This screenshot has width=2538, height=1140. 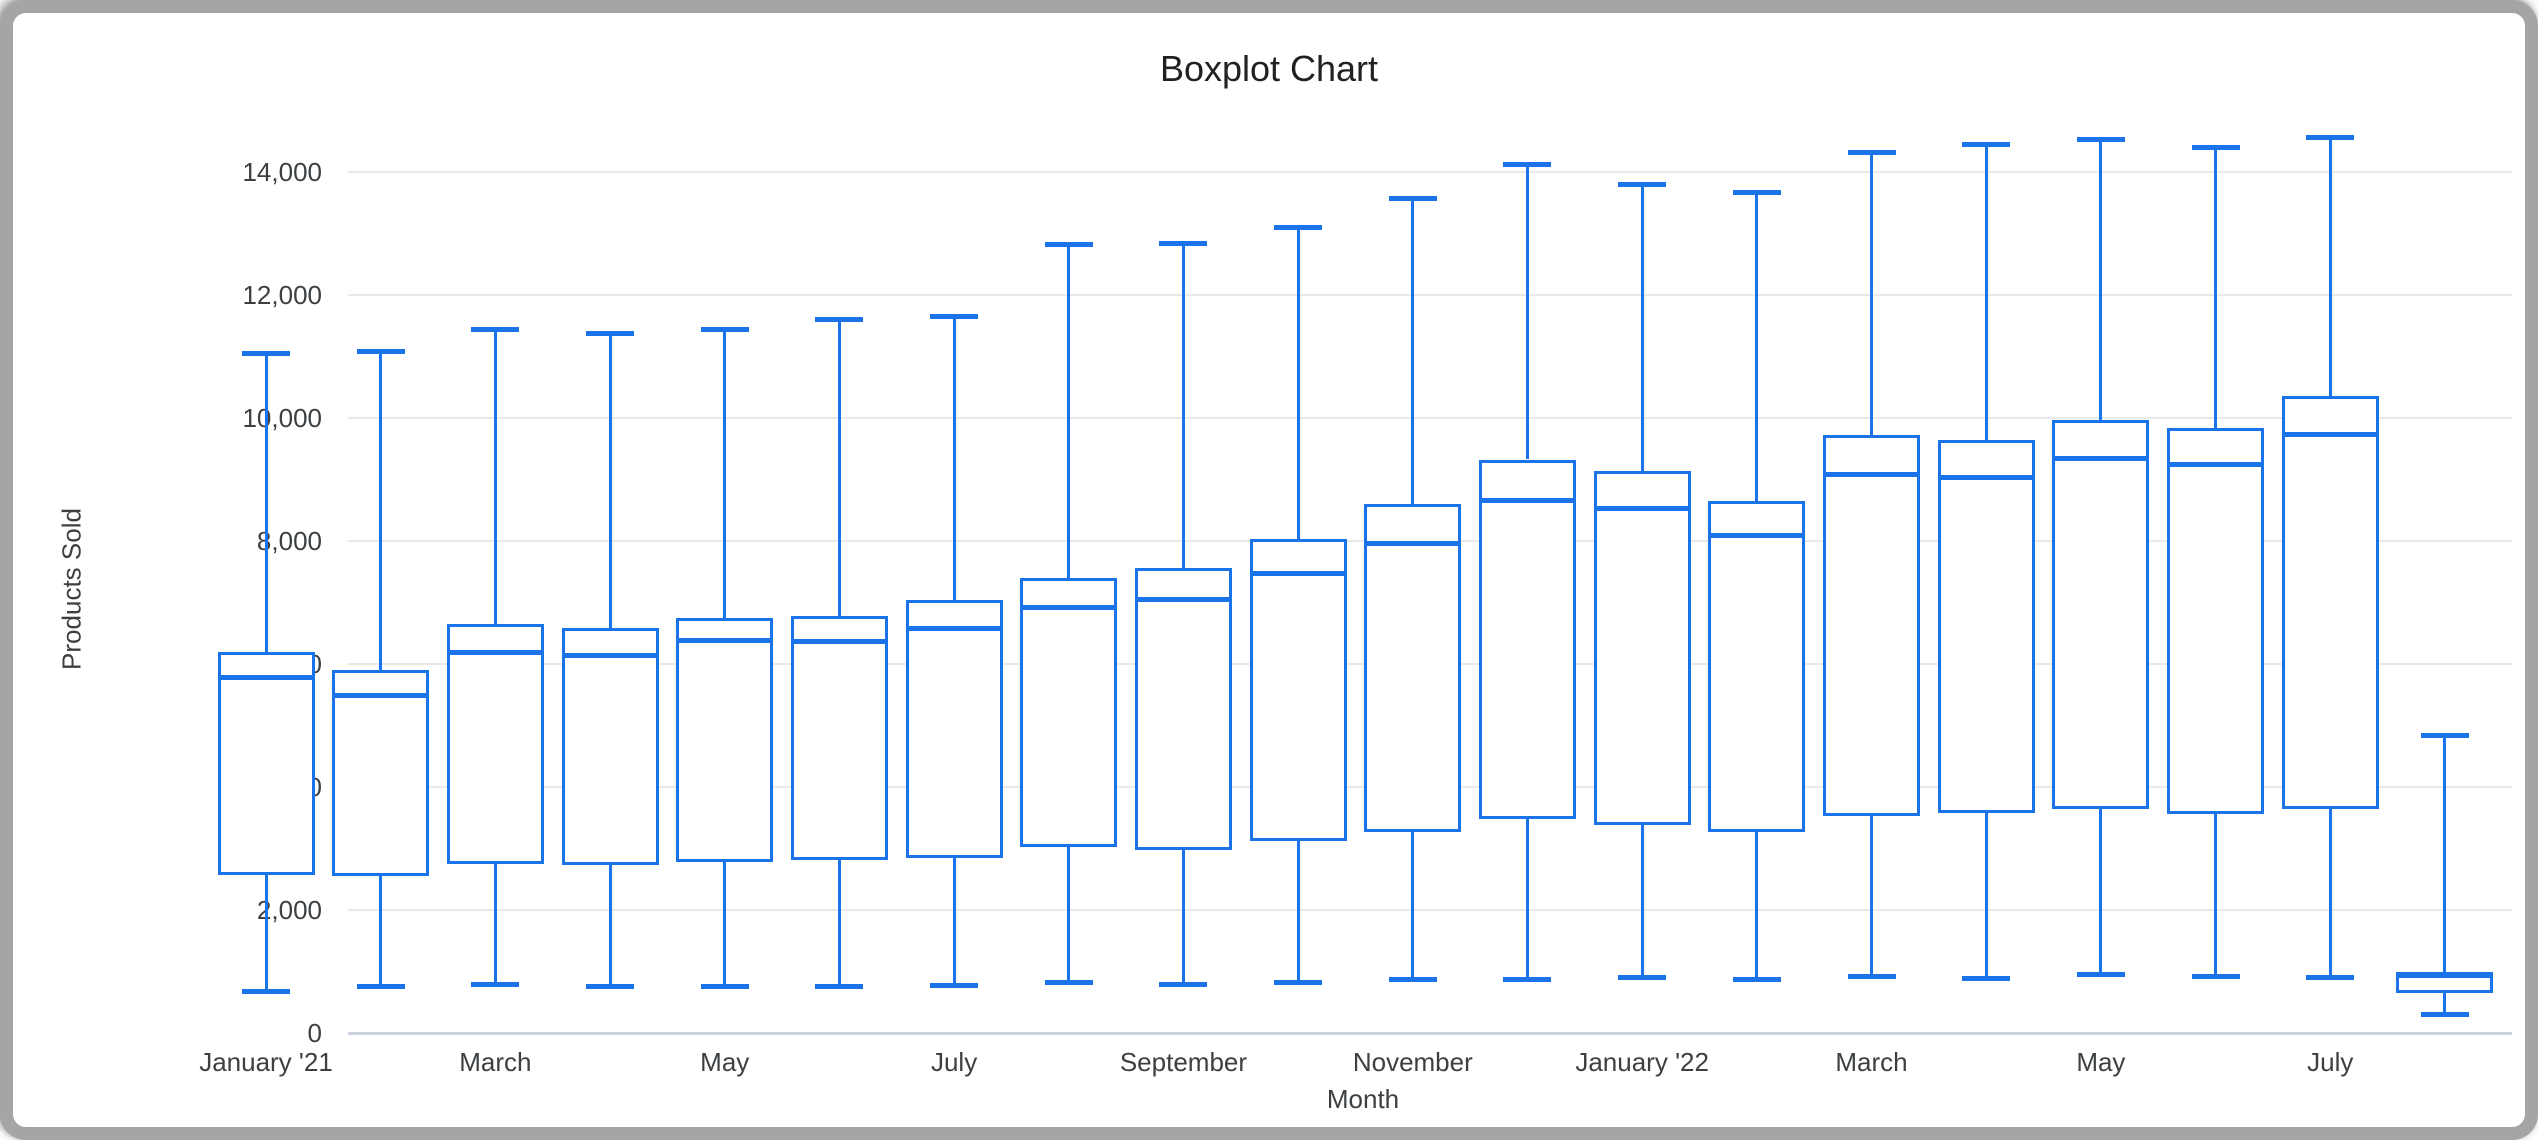 I want to click on y-tick-label: 10,000, so click(x=282, y=418).